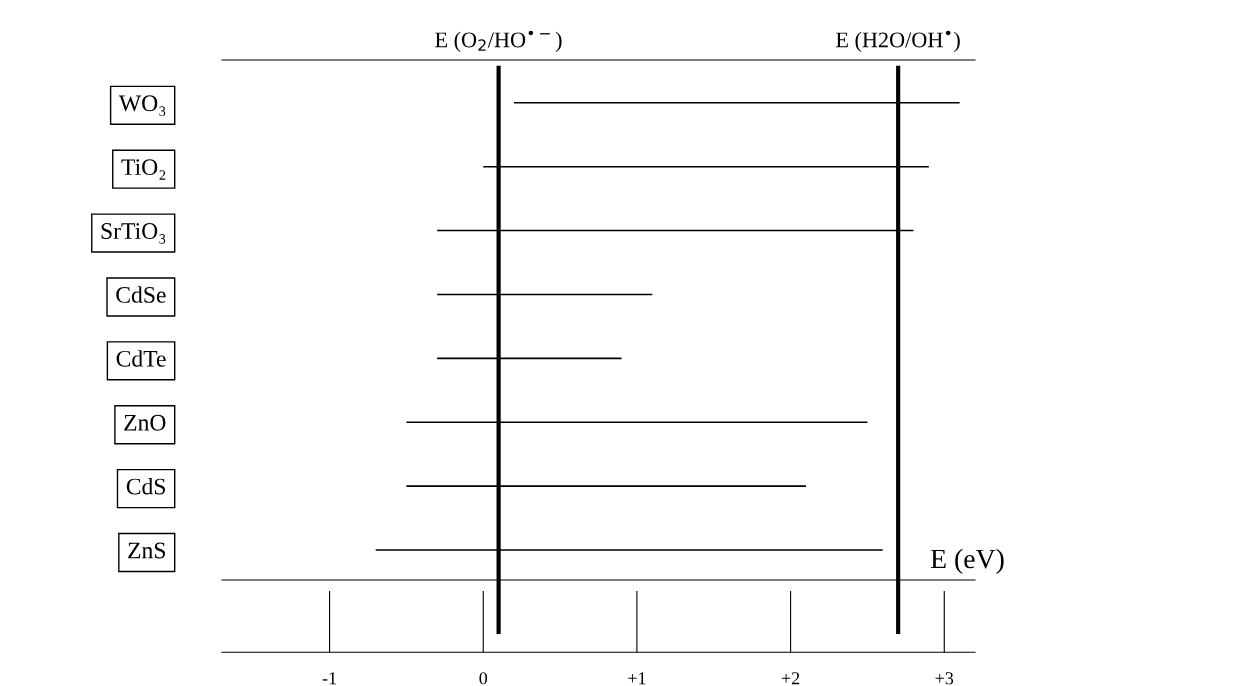 This screenshot has width=1248, height=686. I want to click on ref-line-label: E (H2O/OH$^{•}$), so click(898, 41).